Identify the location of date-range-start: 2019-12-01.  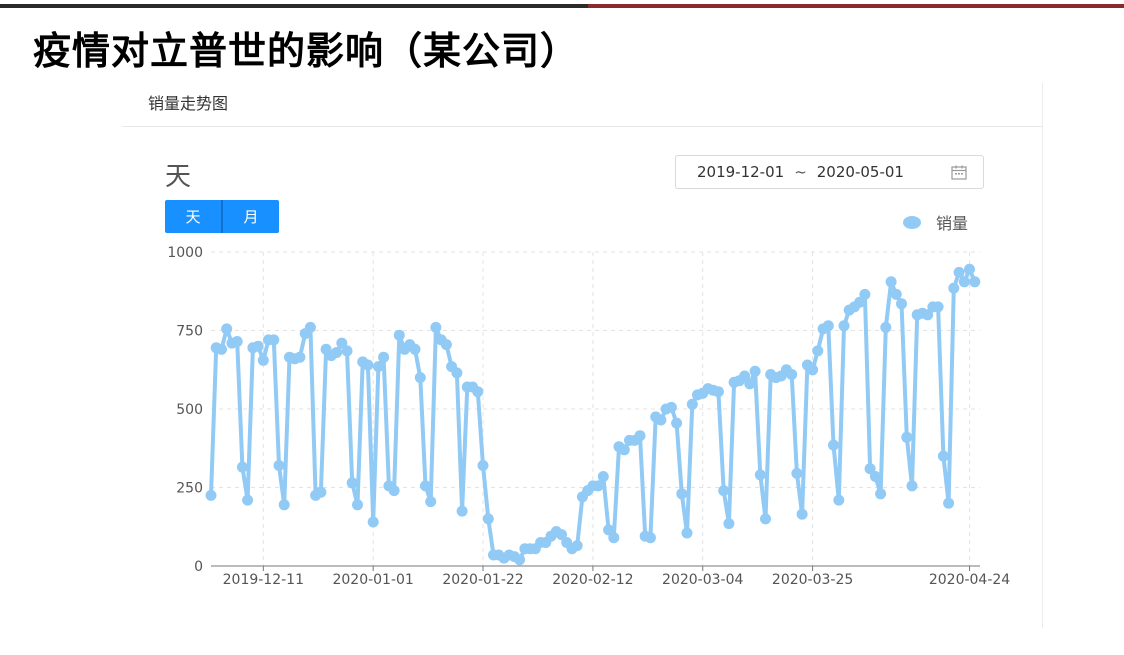
(741, 172).